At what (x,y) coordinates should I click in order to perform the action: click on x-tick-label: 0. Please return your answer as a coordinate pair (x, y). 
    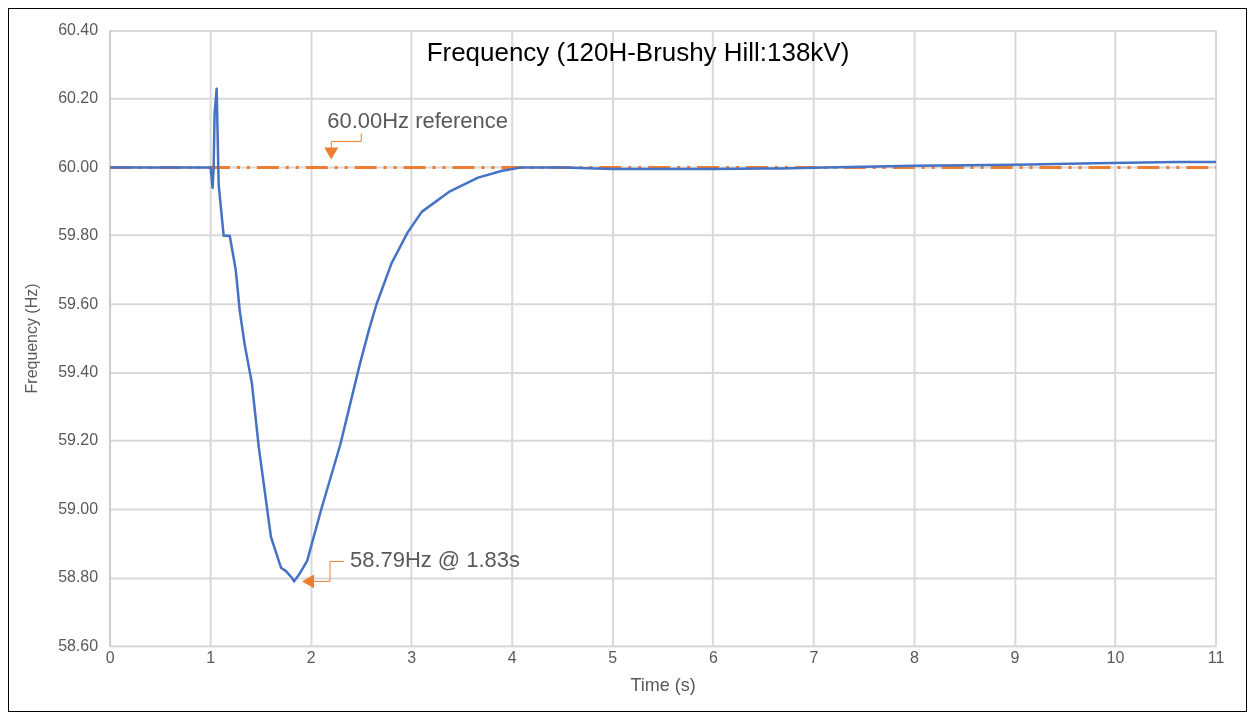
    Looking at the image, I should click on (110, 658).